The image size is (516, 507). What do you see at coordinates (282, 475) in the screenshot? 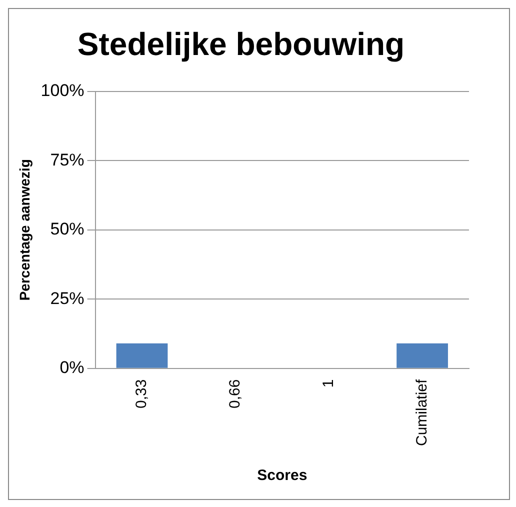
I see `x-axis-title: Scores` at bounding box center [282, 475].